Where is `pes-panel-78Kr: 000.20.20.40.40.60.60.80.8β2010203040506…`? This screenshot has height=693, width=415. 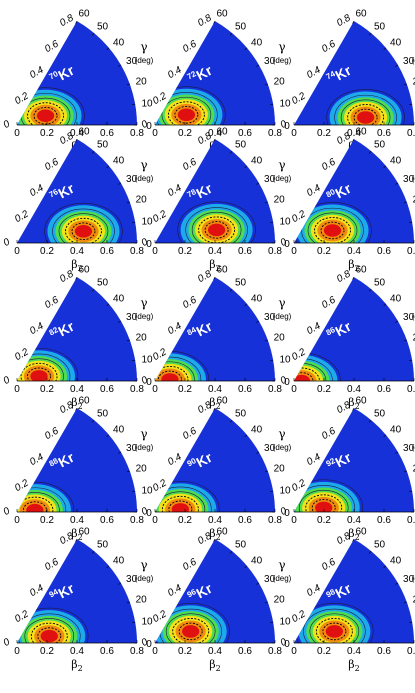
pes-panel-78Kr: 000.20.20.40.40.60.60.80.8β2010203040506… is located at coordinates (216, 199).